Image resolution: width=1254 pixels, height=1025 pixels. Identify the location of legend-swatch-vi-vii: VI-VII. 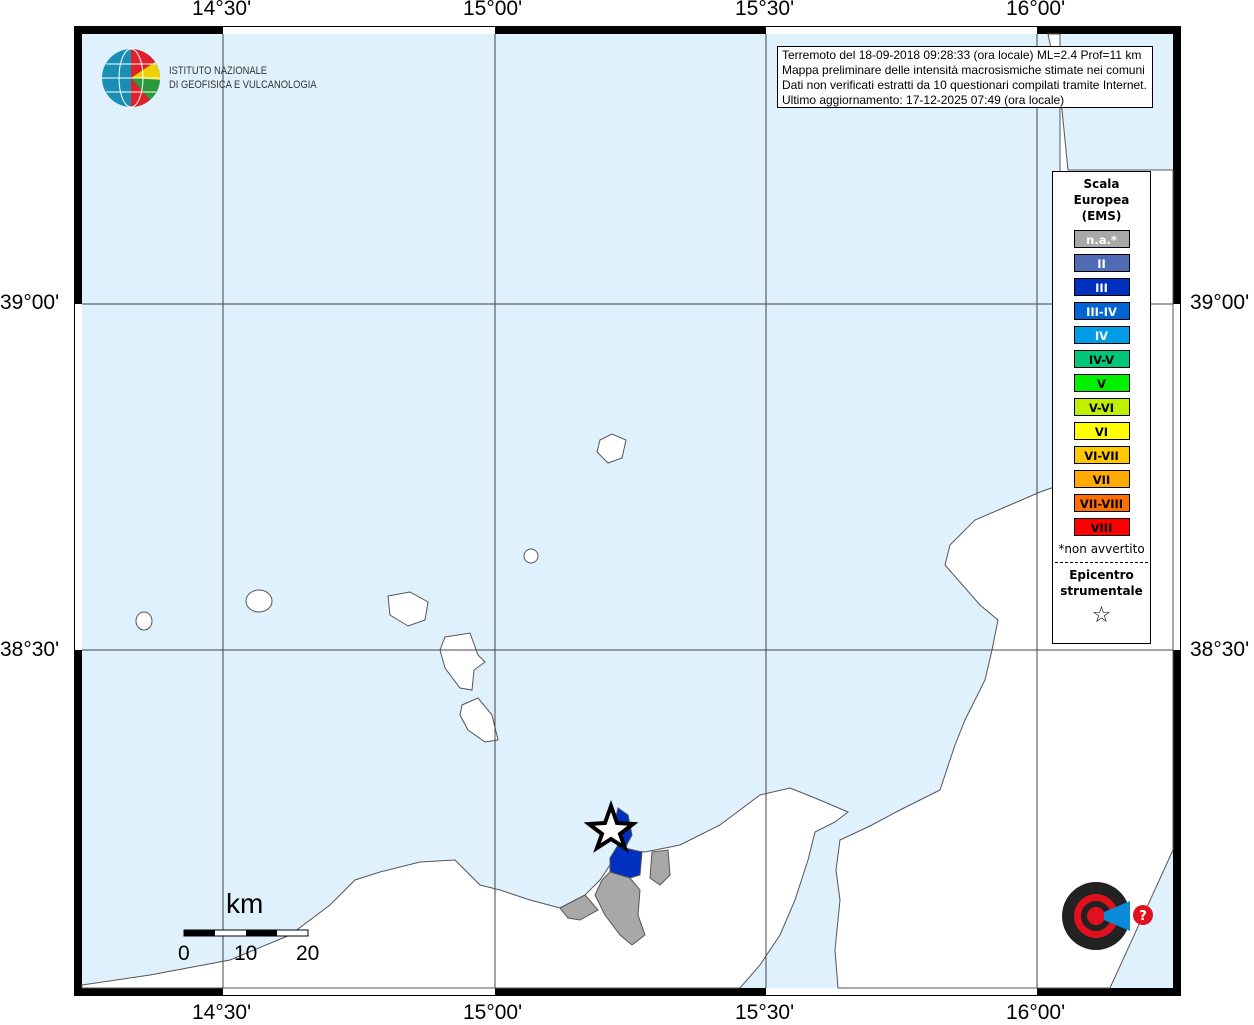
(1101, 455).